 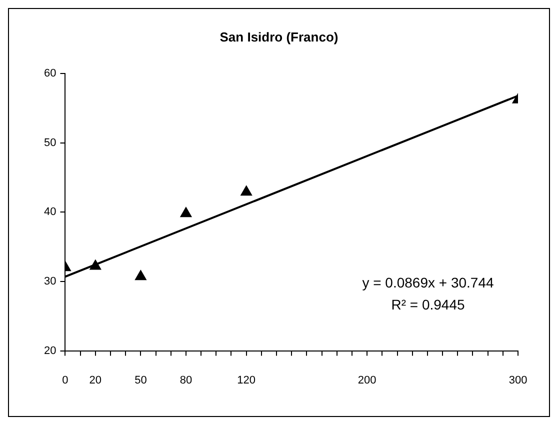 I want to click on y-tick-label: 40, so click(x=50, y=212).